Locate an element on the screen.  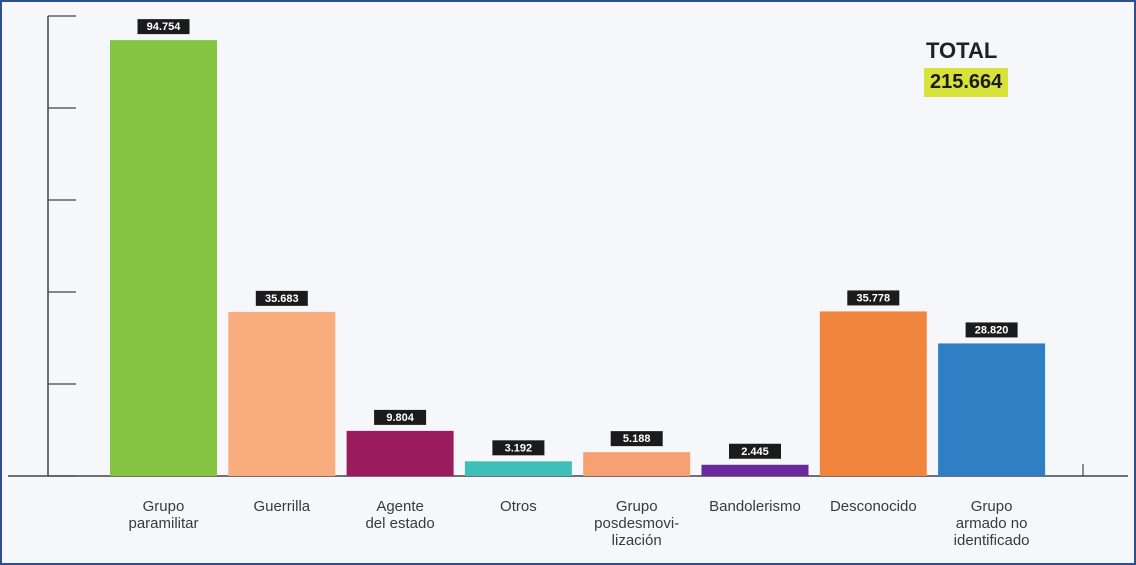
bar-otros is located at coordinates (518, 468).